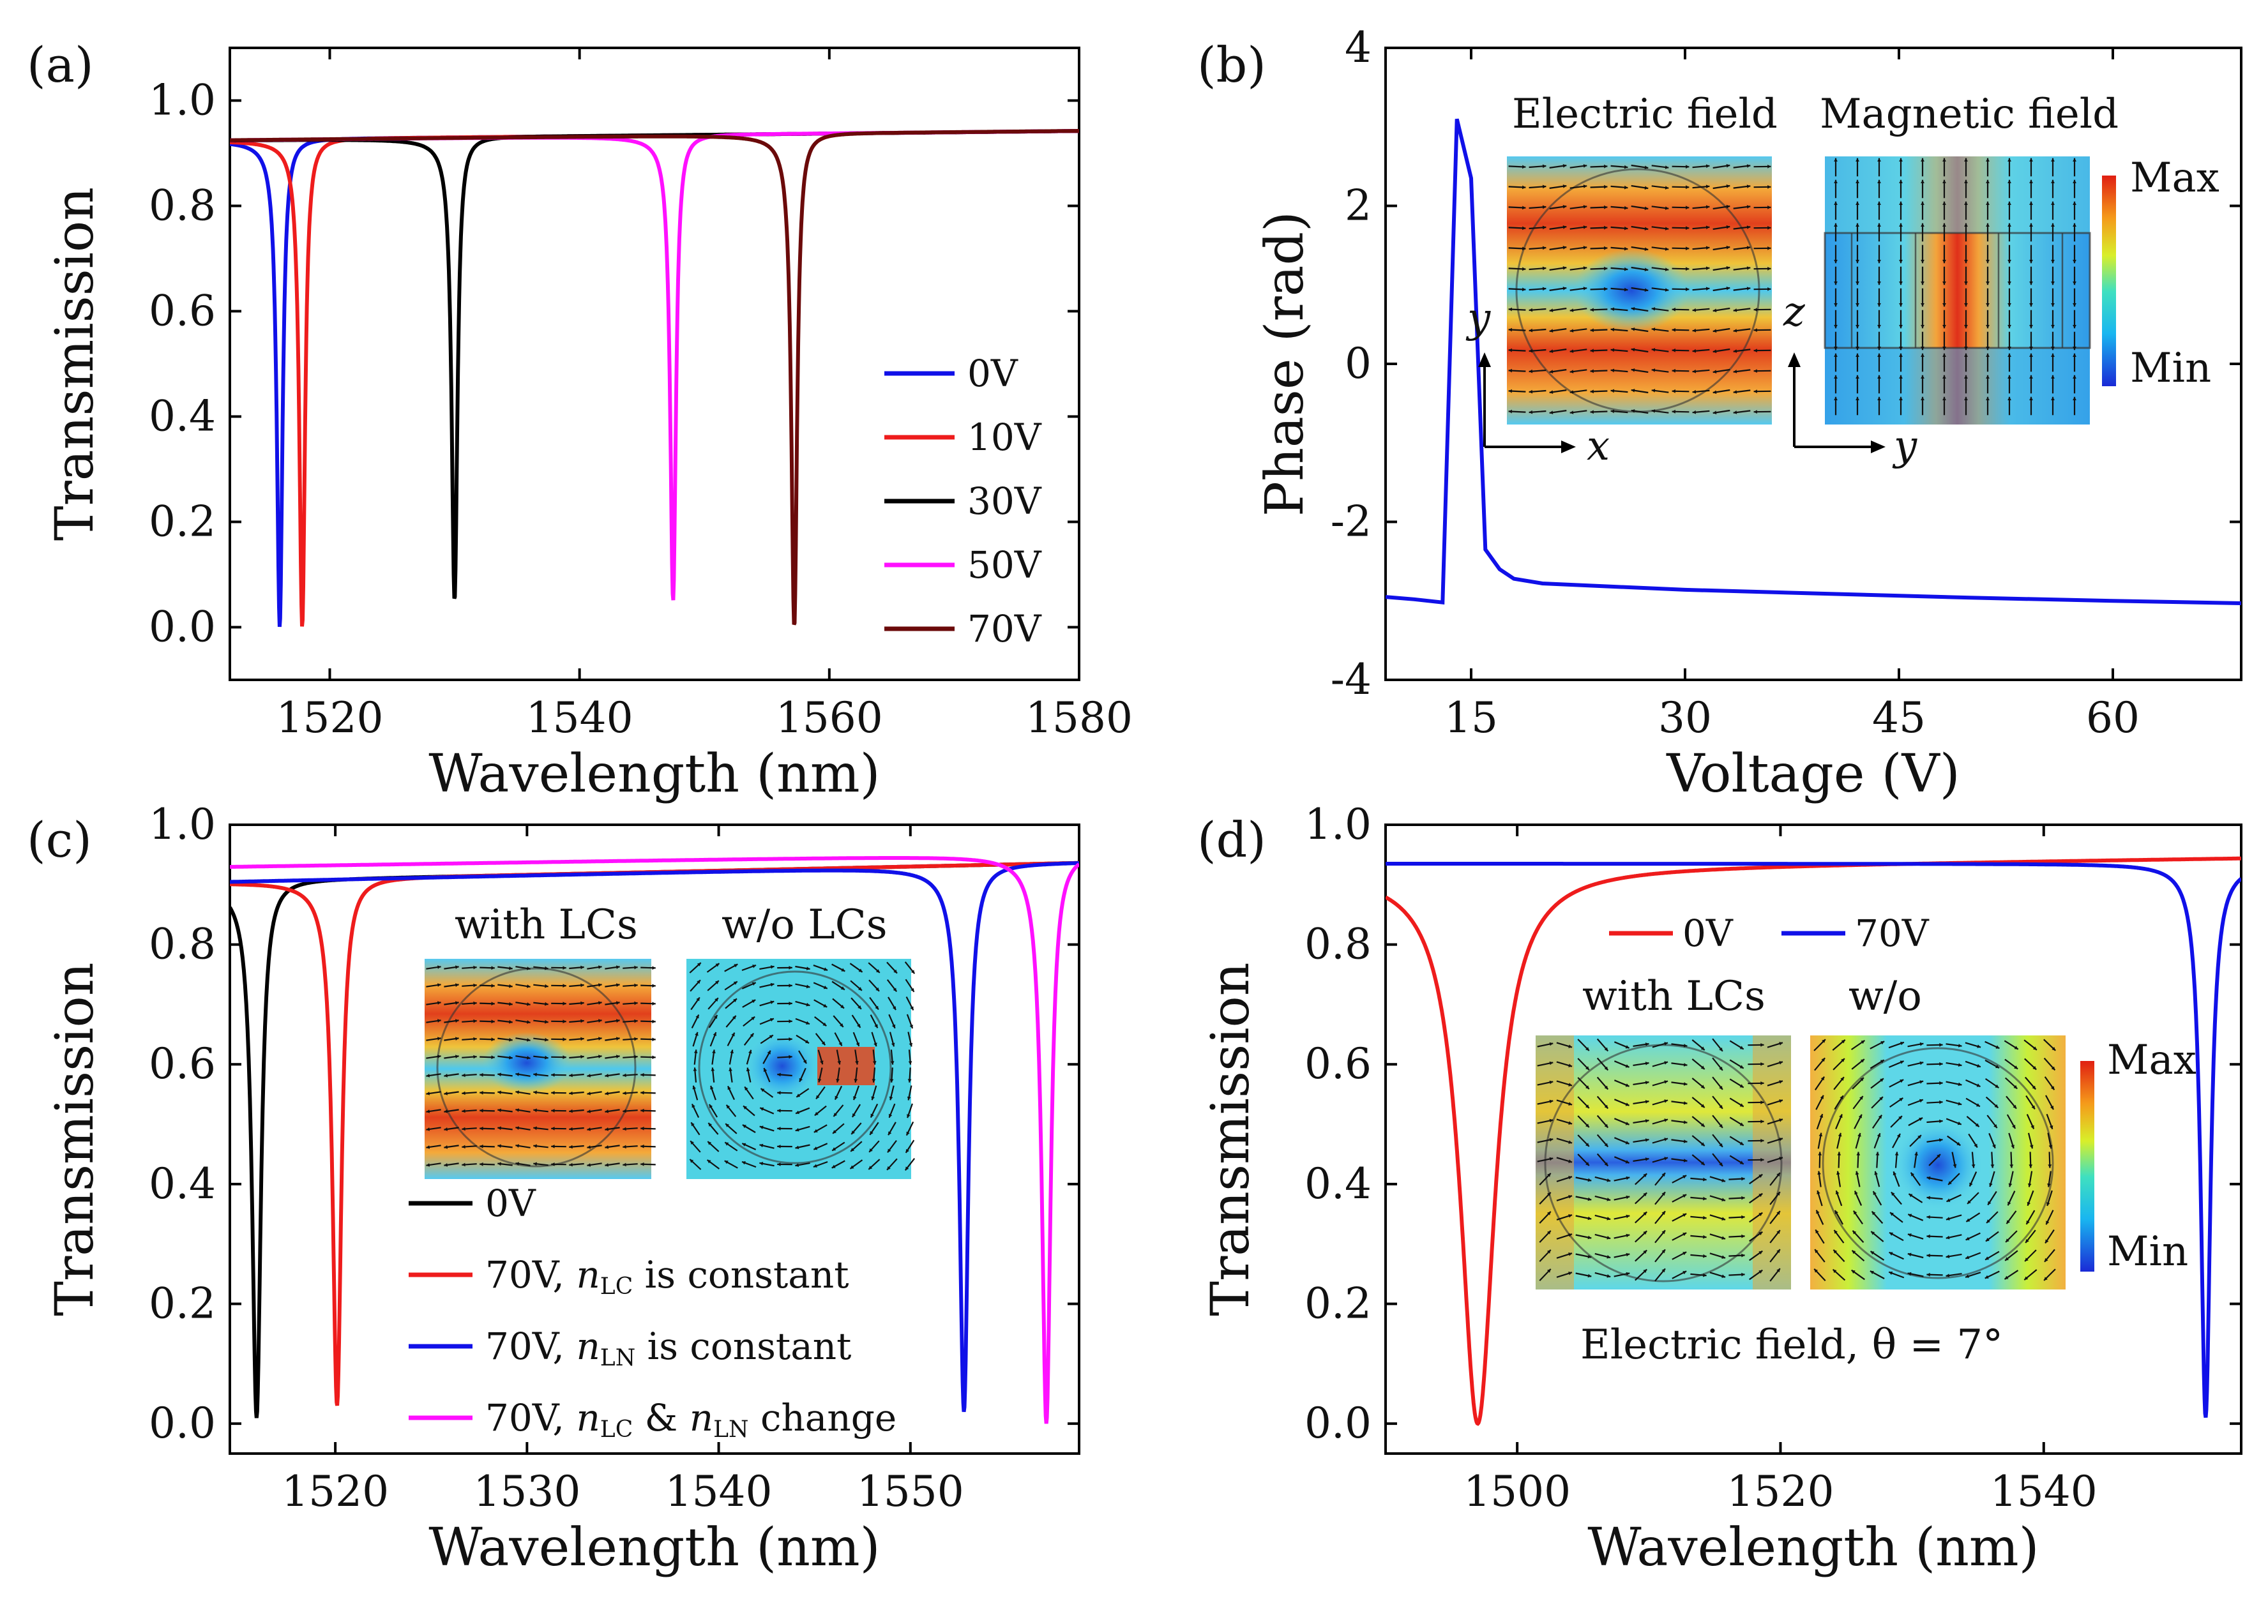  I want to click on x-axis-label-a: Wavelength (nm), so click(654, 774).